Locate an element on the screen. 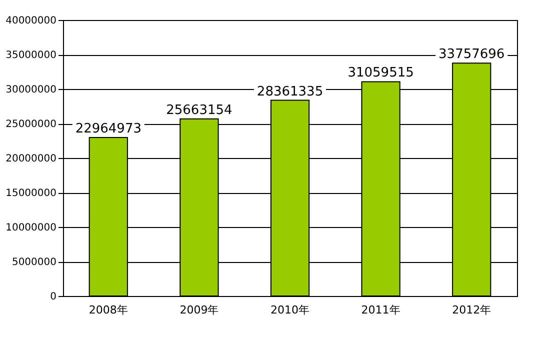 This screenshot has width=557, height=349. x-tick-label: 2011年 is located at coordinates (380, 310).